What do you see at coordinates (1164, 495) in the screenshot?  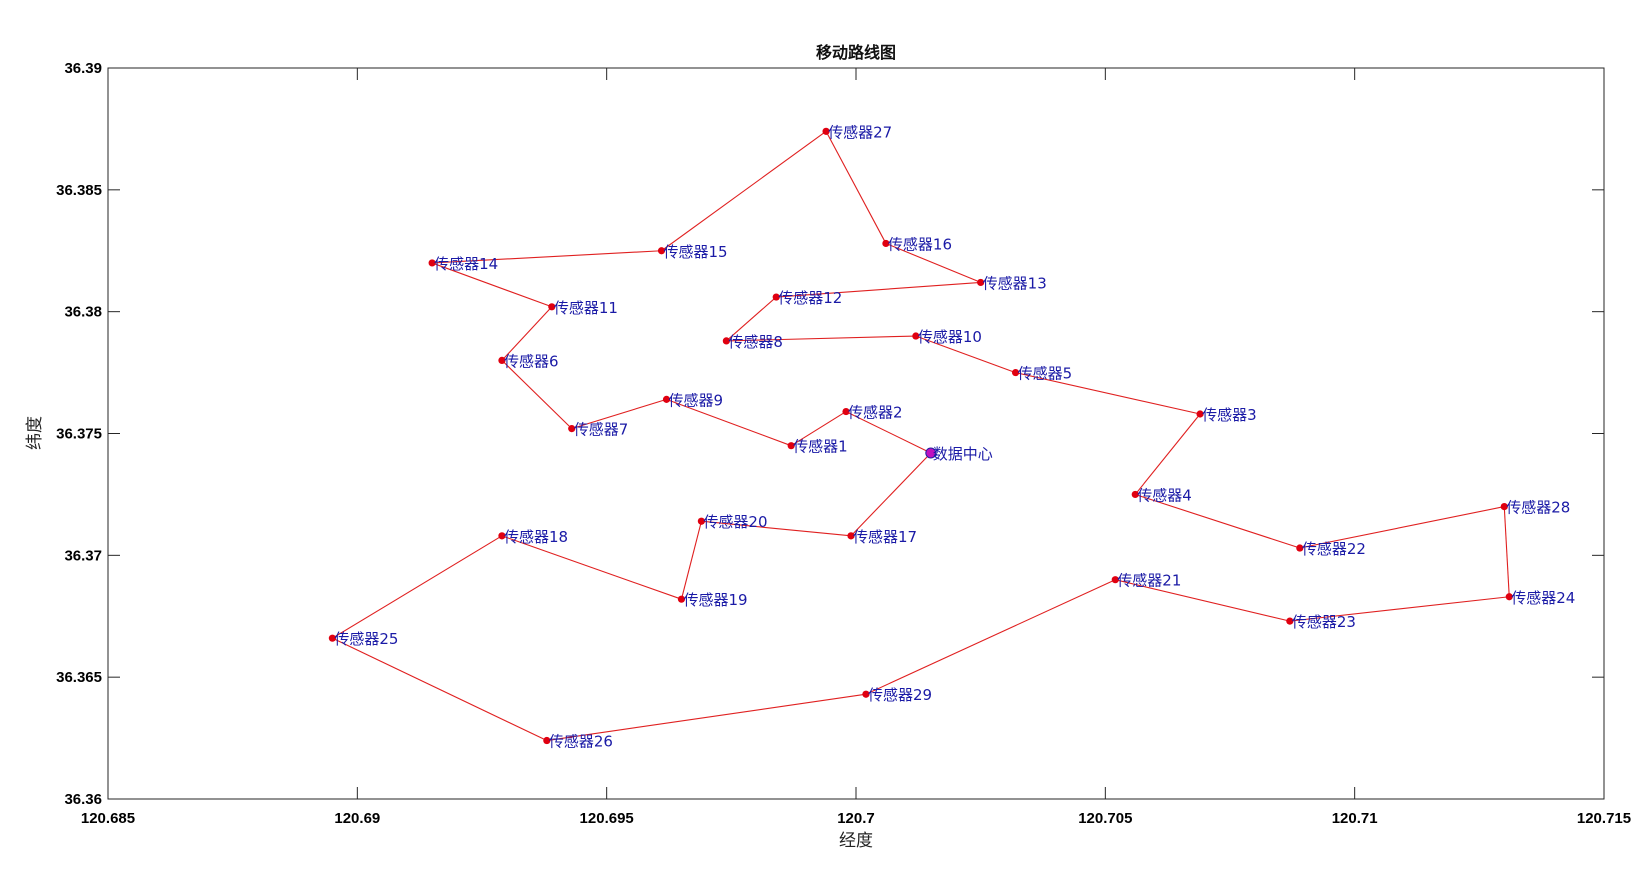 I see `sensor-label: 传感器4` at bounding box center [1164, 495].